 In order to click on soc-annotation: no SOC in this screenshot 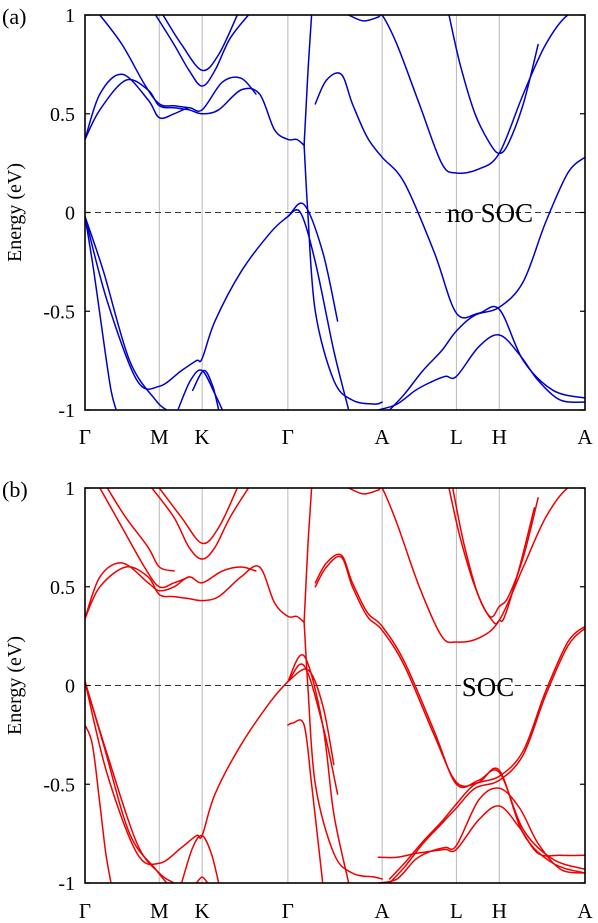, I will do `click(490, 213)`.